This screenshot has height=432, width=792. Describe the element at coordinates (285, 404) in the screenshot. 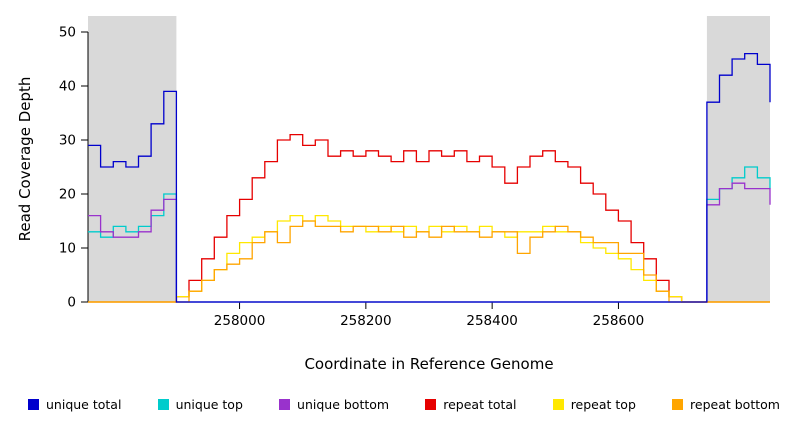

I see `legend-swatch-unique-bottom` at that location.